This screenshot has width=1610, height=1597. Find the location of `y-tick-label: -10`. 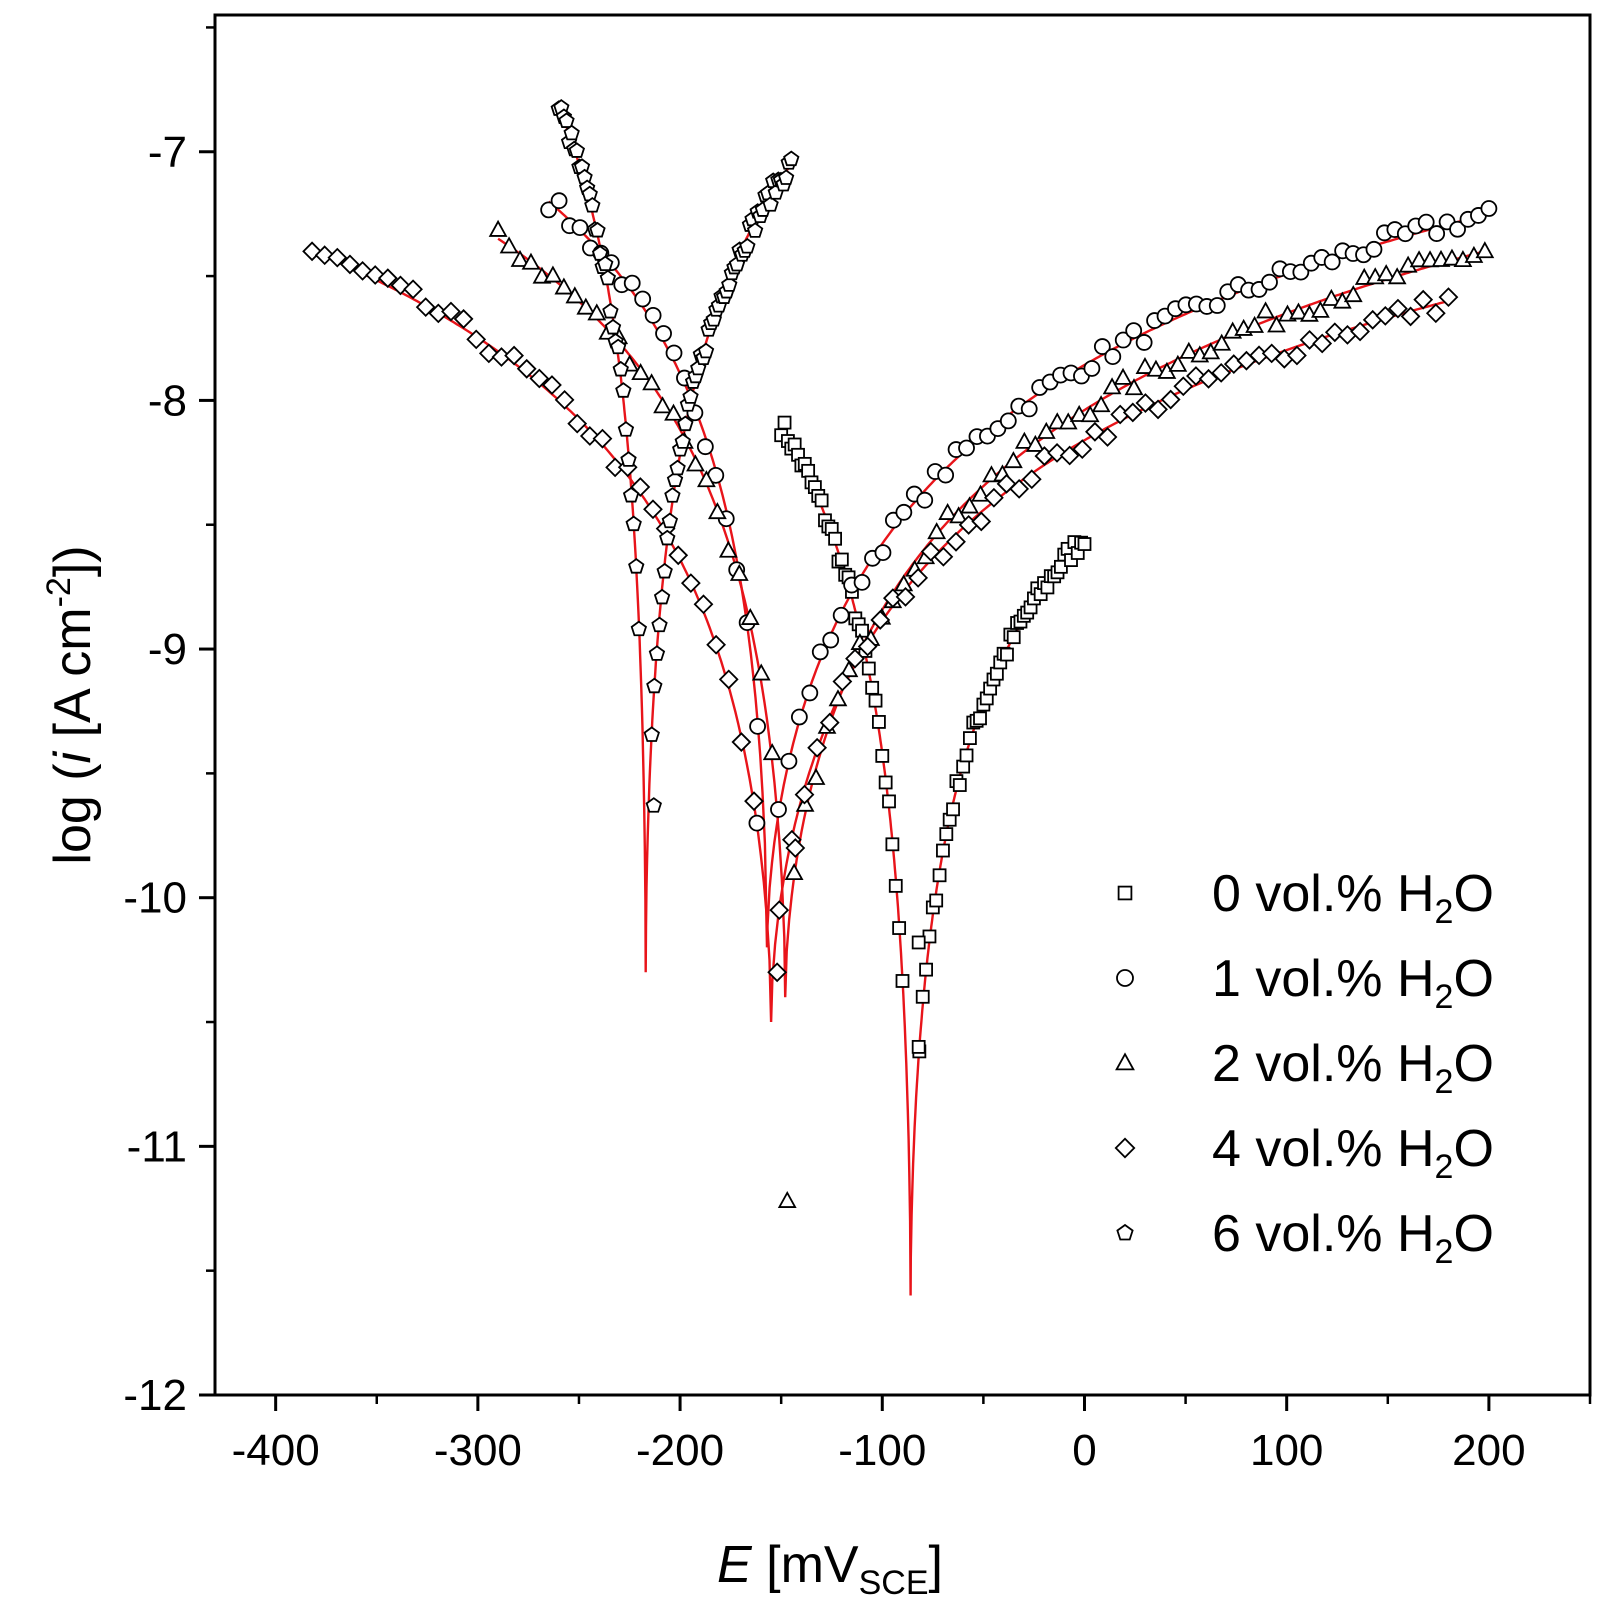

y-tick-label: -10 is located at coordinates (155, 898).